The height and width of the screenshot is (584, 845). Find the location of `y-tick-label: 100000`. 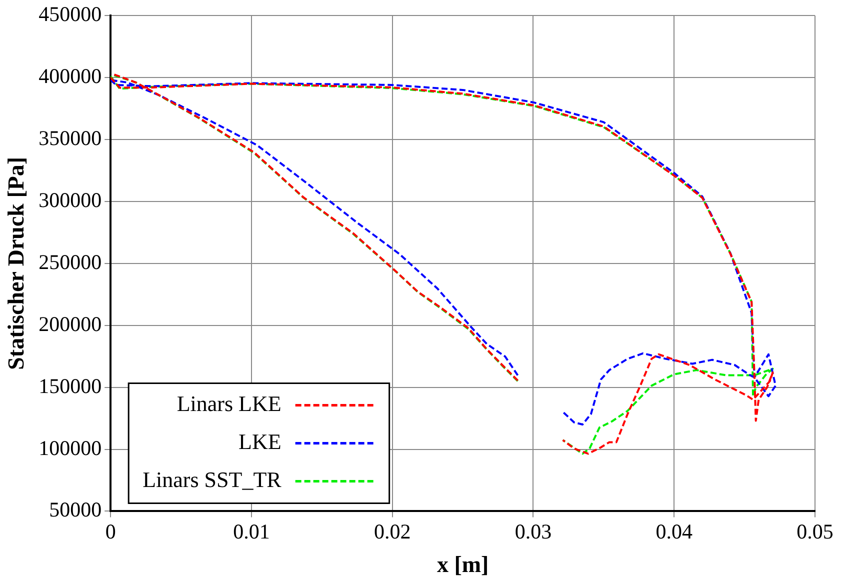

y-tick-label: 100000 is located at coordinates (70, 448).